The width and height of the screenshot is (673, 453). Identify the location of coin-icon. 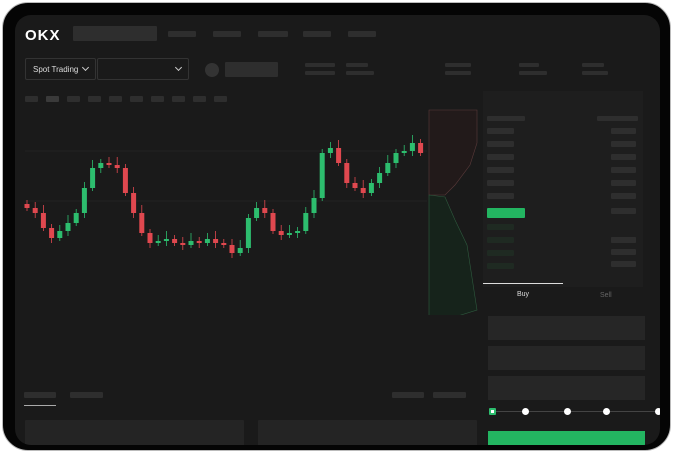
(212, 70).